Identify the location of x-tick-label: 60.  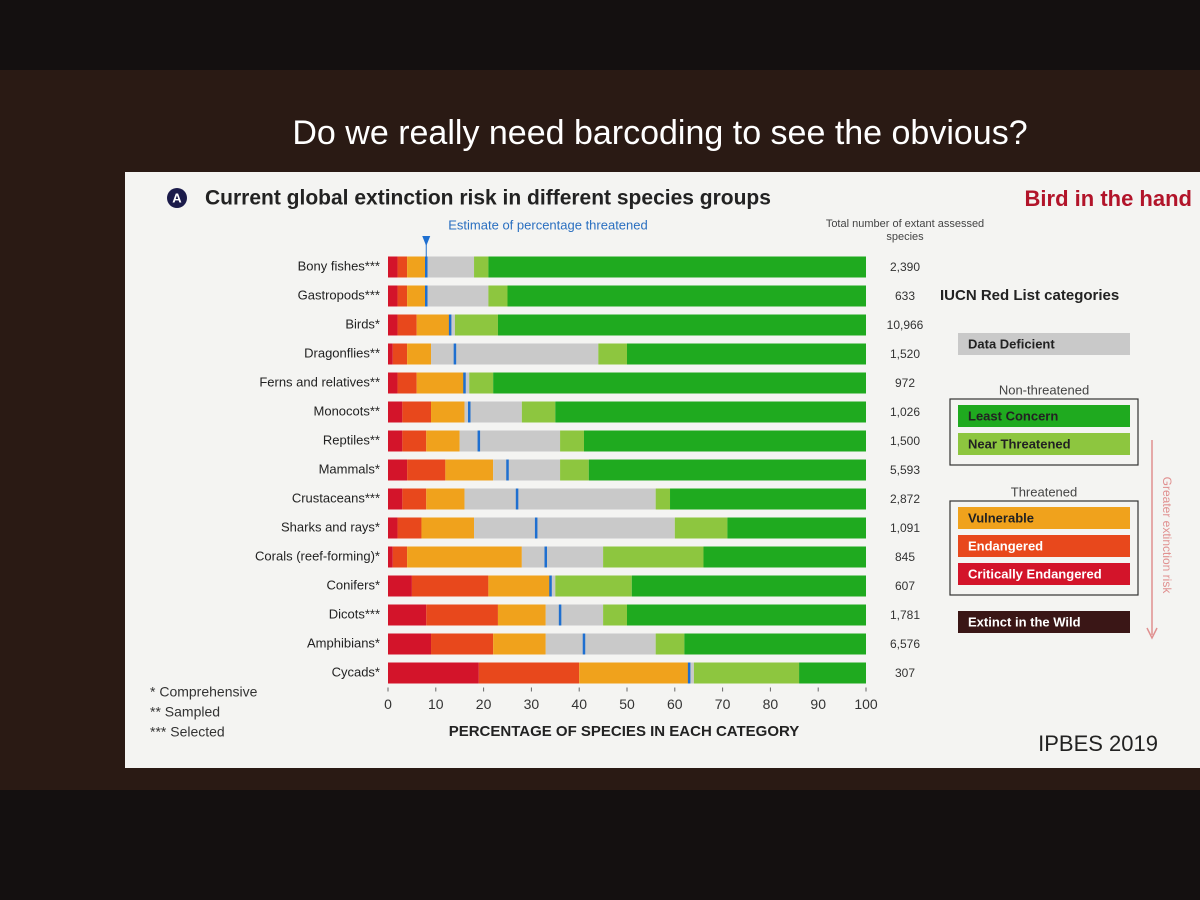
(675, 704).